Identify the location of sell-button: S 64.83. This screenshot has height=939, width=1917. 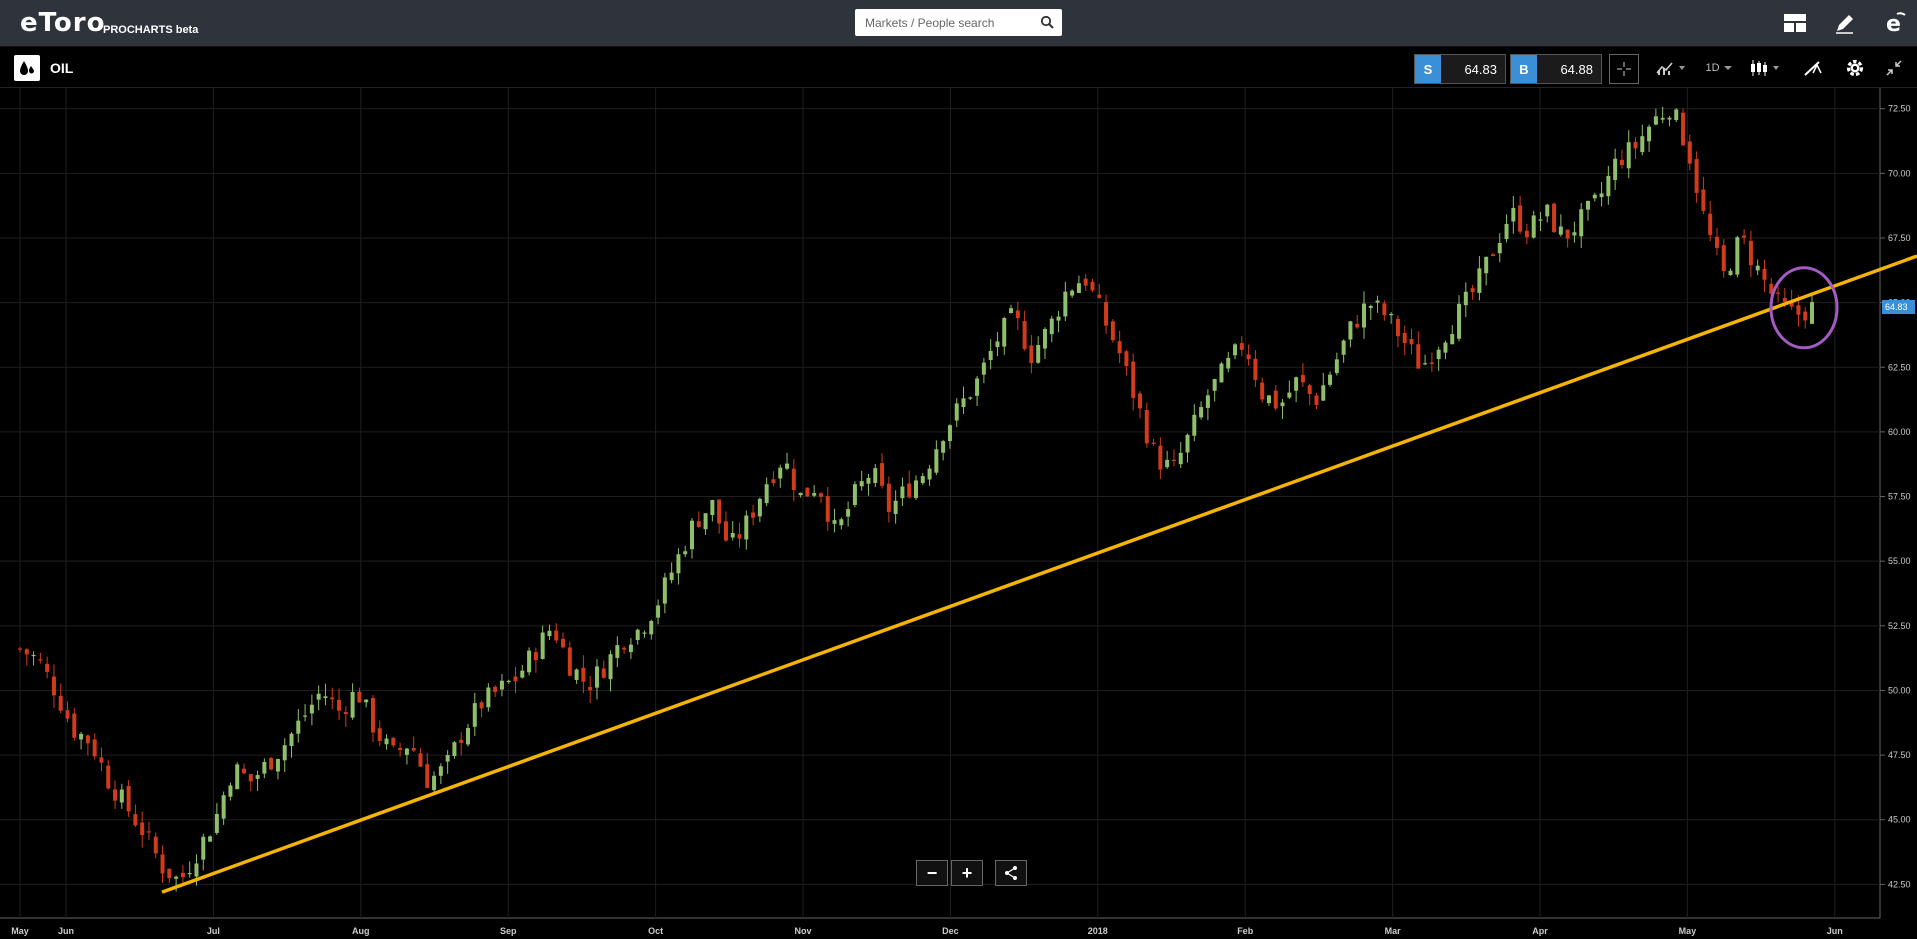
(1460, 69).